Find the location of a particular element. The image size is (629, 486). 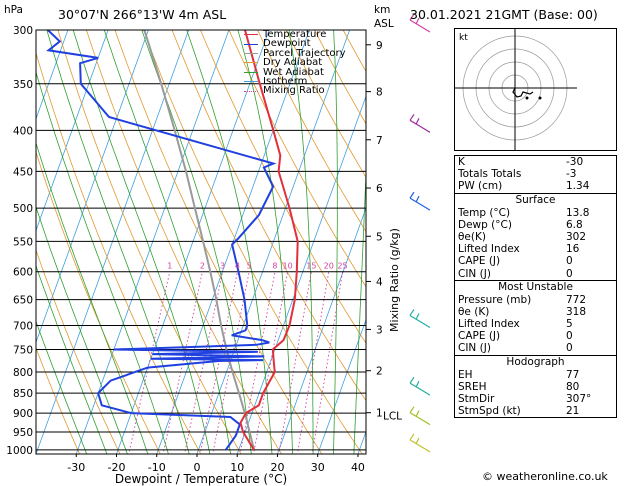

mixing-ratio-label: 20 is located at coordinates (329, 266).